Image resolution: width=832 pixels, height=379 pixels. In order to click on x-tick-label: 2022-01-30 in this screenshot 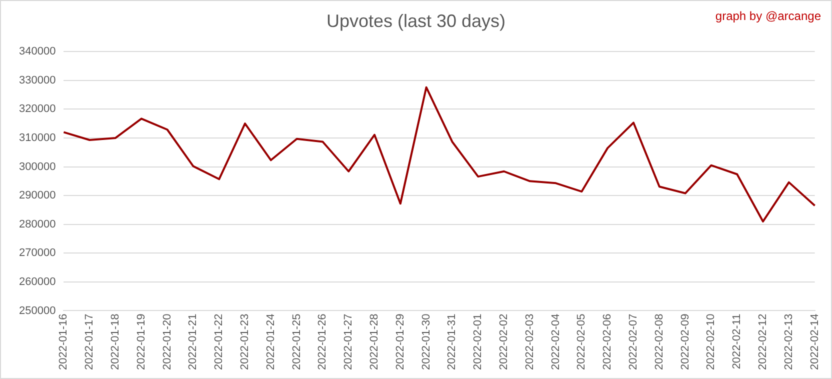, I will do `click(426, 342)`.